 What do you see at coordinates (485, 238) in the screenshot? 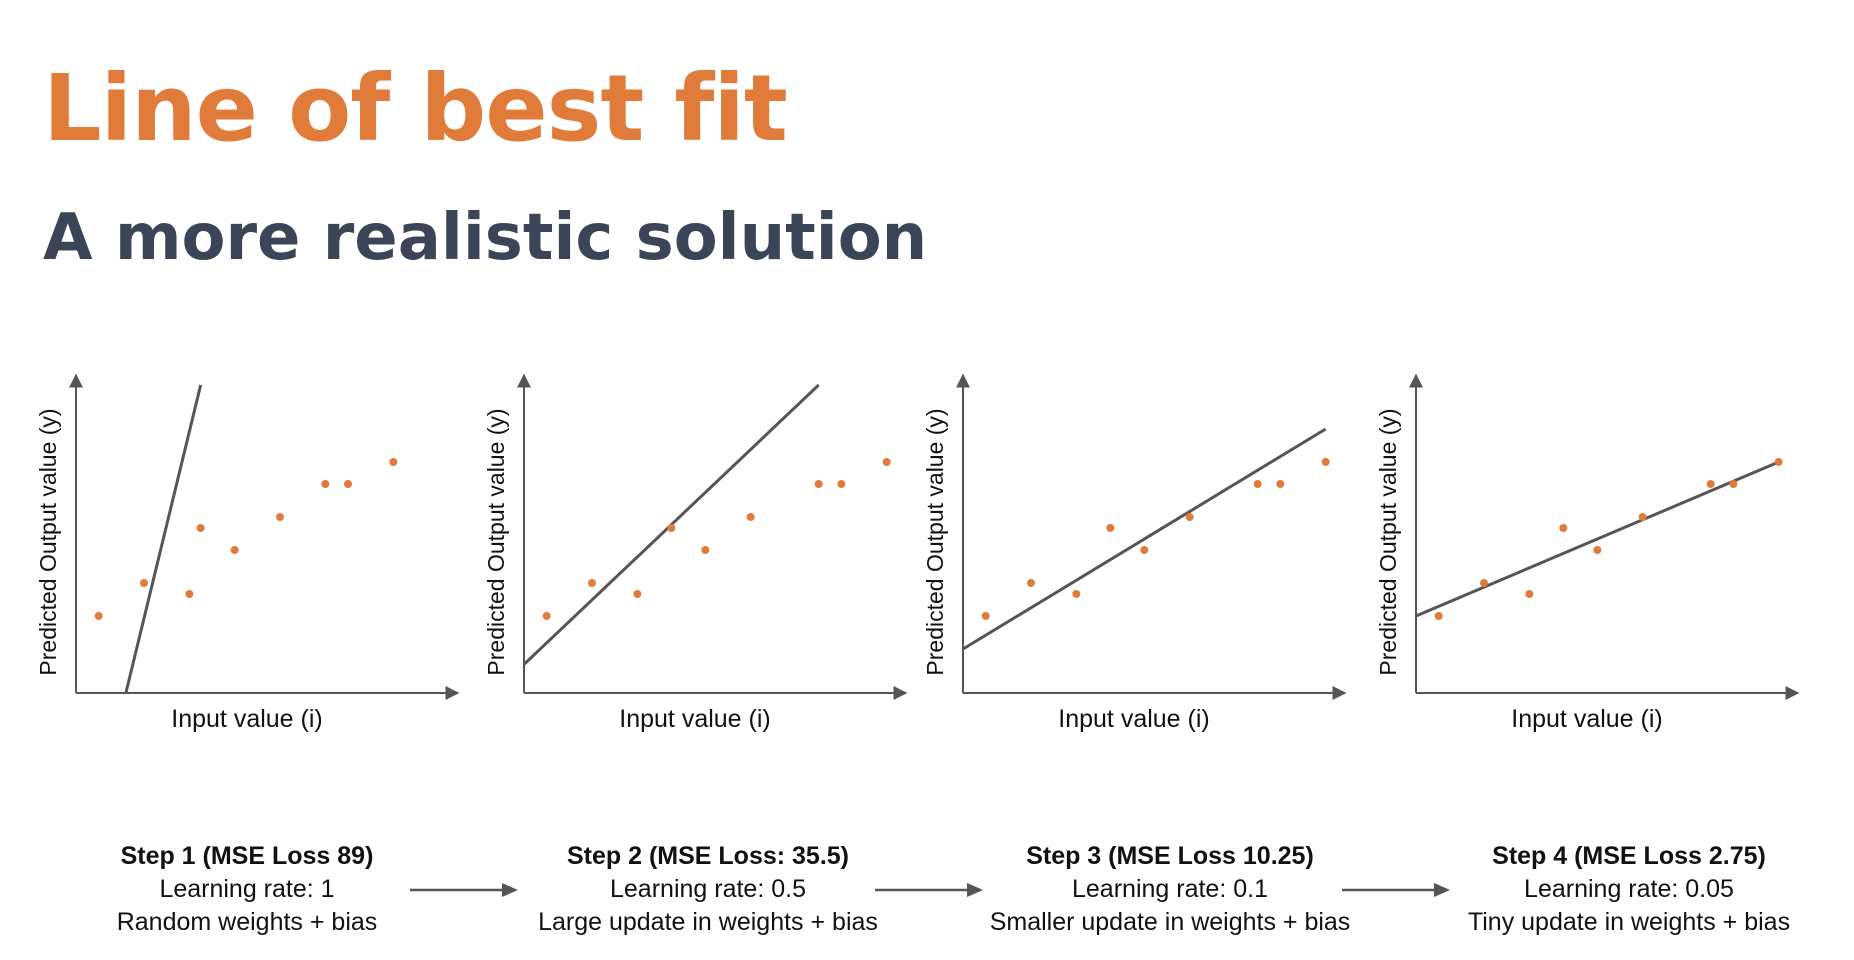
I see `page-subtitle: A more realistic solution` at bounding box center [485, 238].